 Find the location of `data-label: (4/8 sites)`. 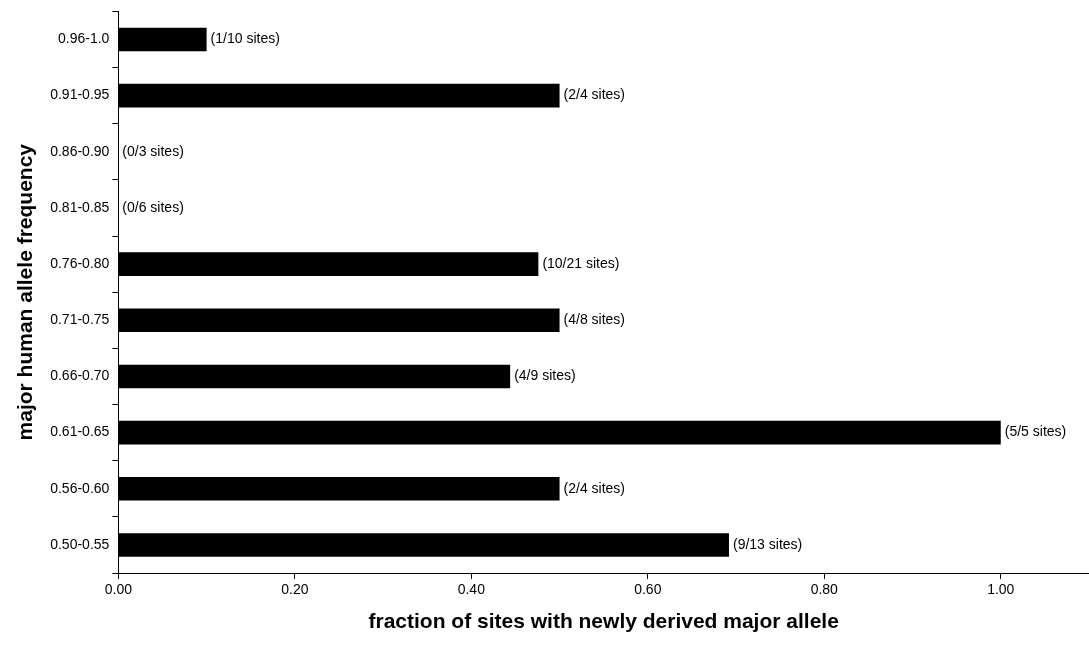

data-label: (4/8 sites) is located at coordinates (594, 319).